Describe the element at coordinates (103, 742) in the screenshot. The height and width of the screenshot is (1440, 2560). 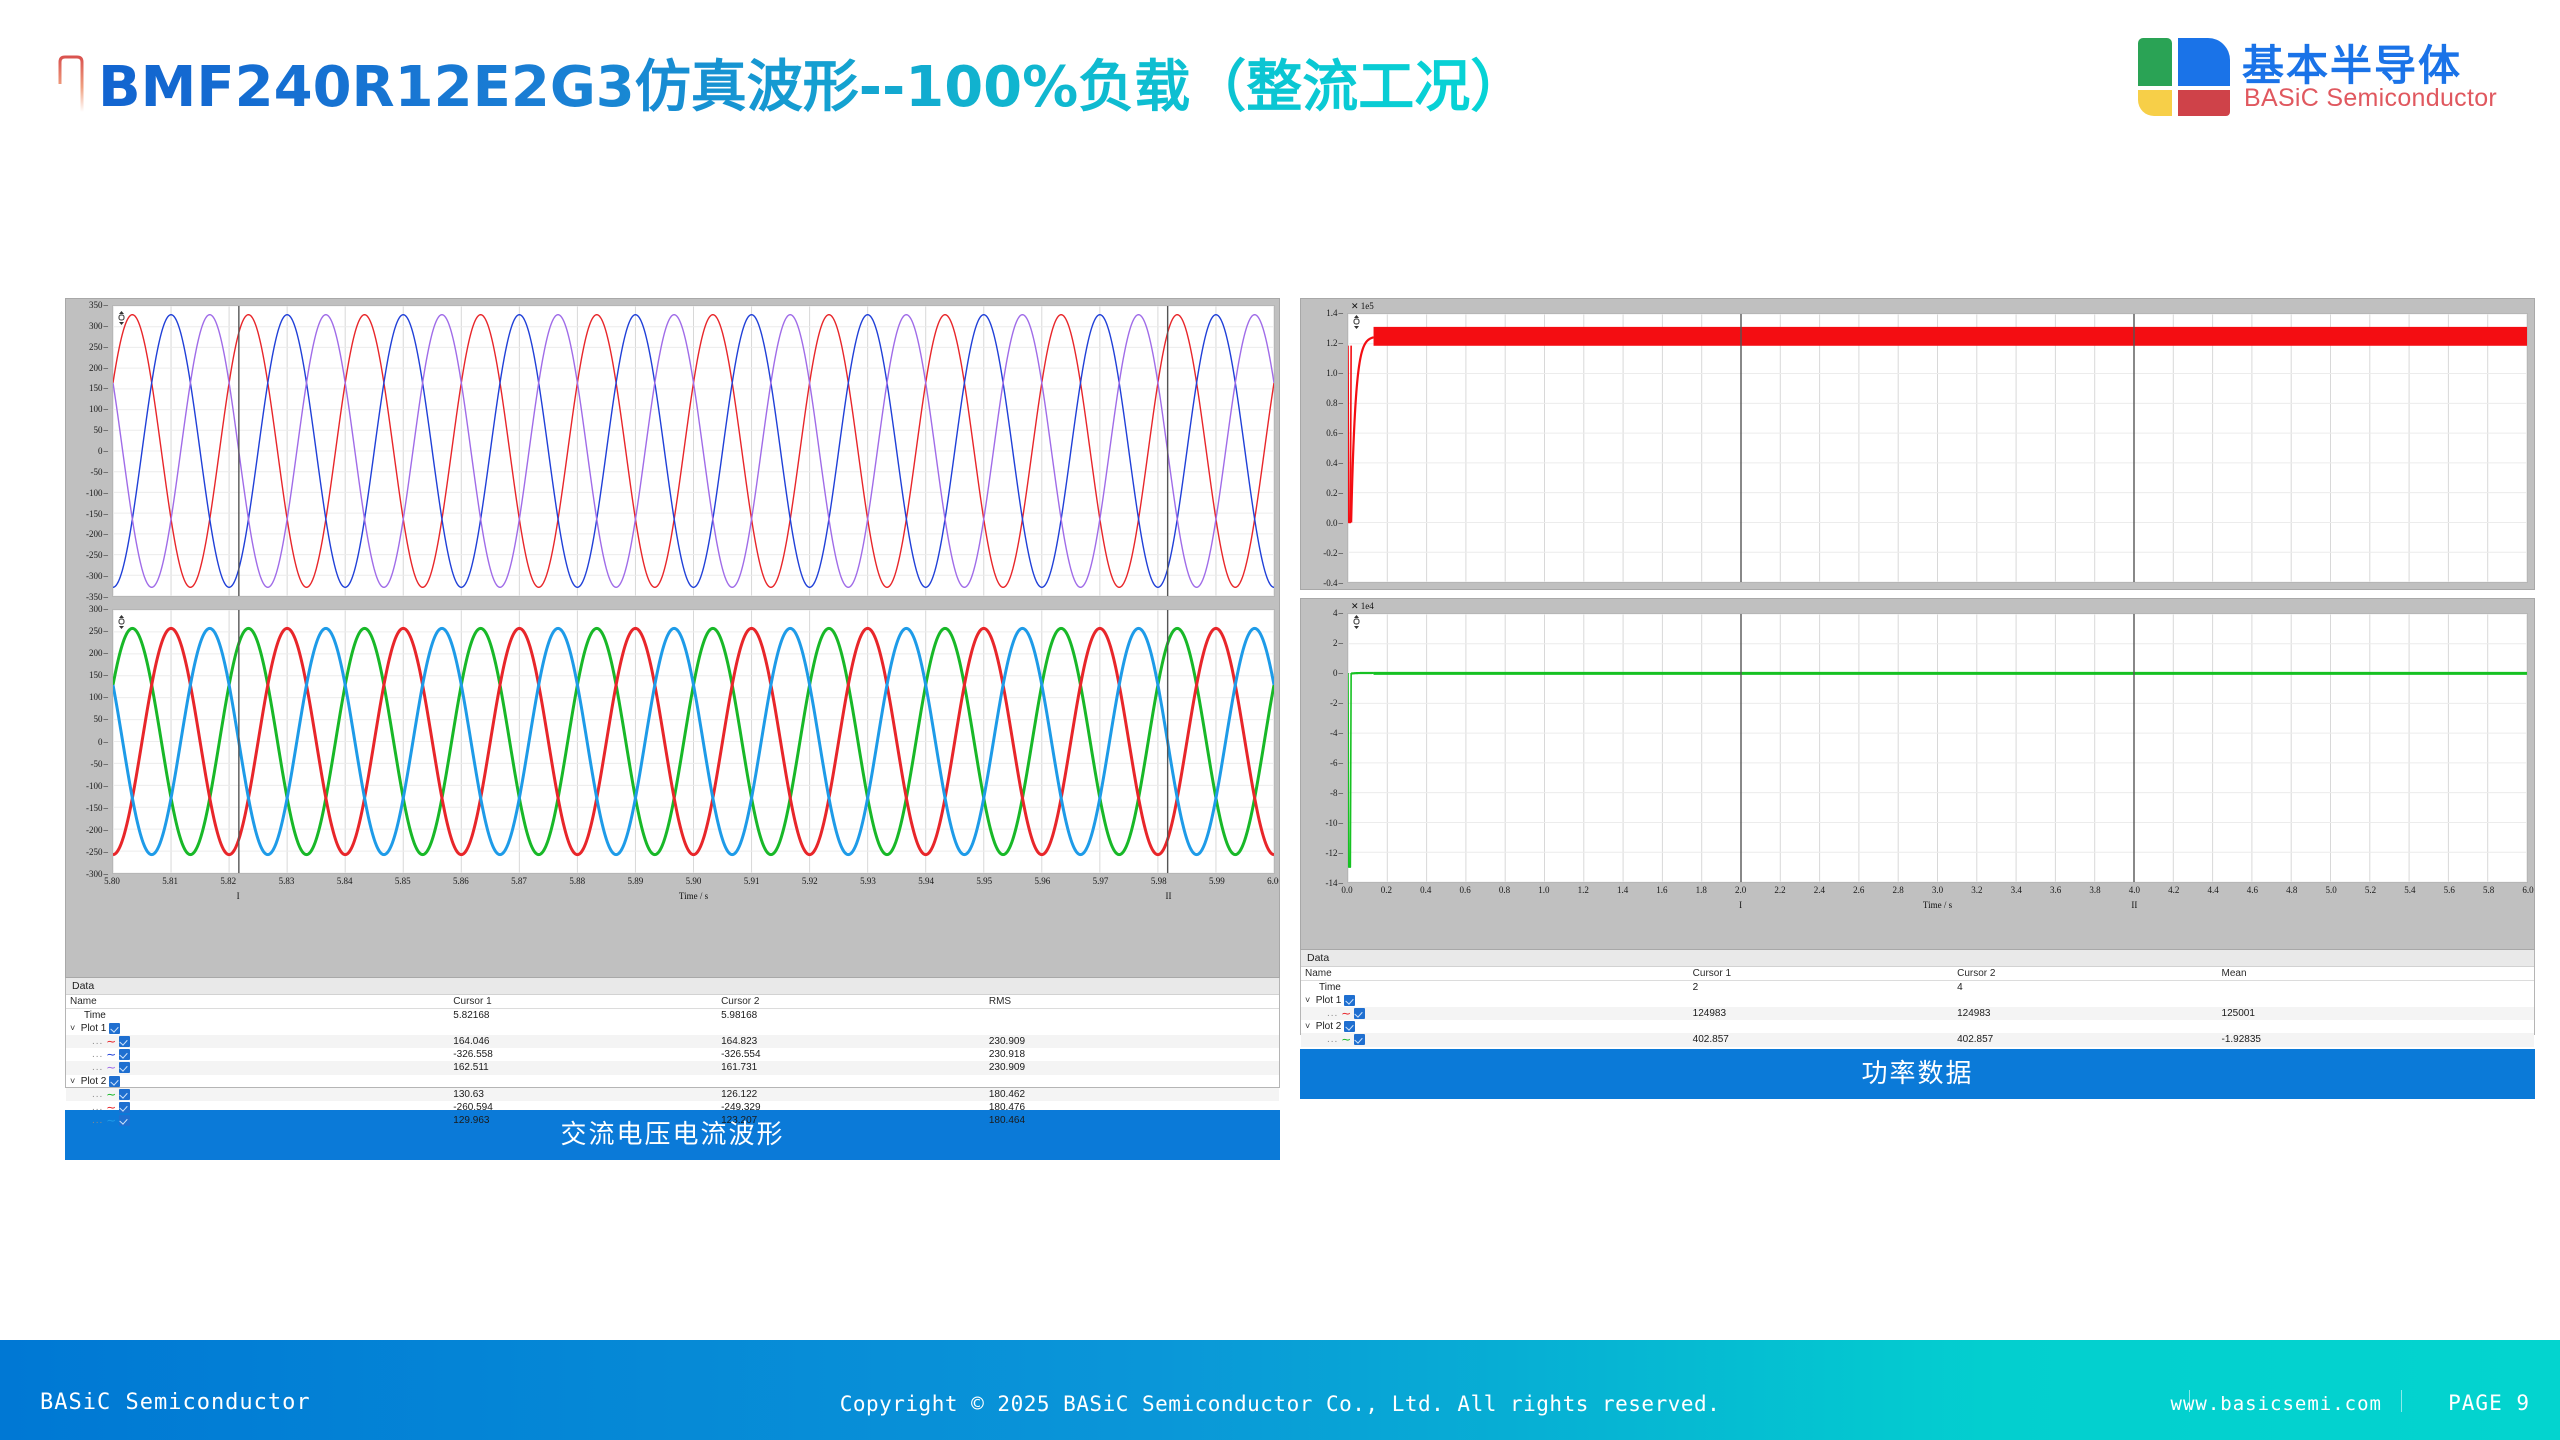
I see `y-tick-label: 0` at that location.